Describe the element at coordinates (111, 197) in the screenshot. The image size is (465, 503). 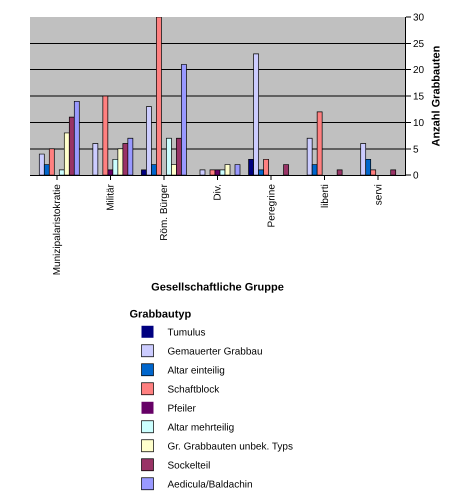
I see `x-tick-label: Militär` at that location.